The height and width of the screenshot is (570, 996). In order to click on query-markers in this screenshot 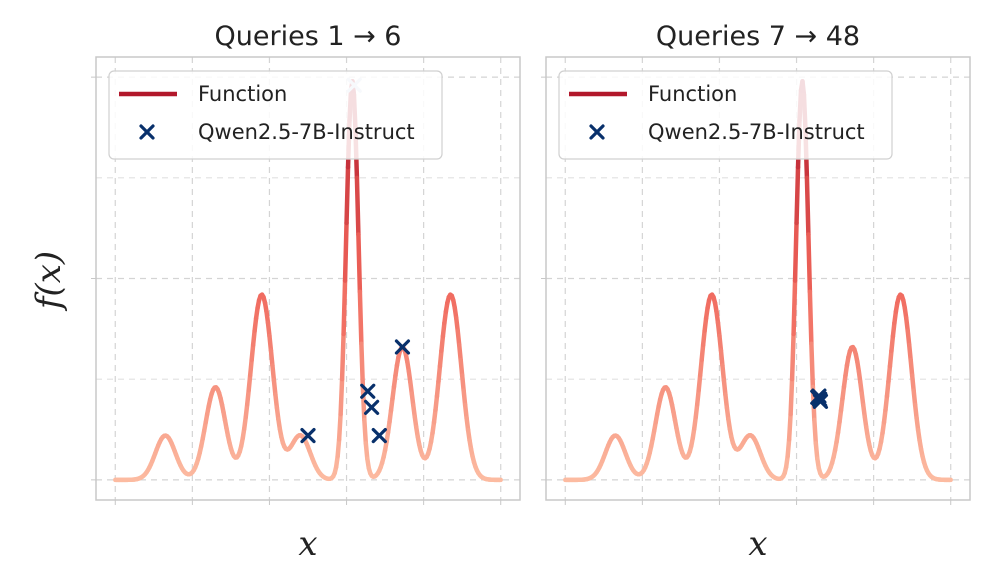, I will do `click(819, 398)`.